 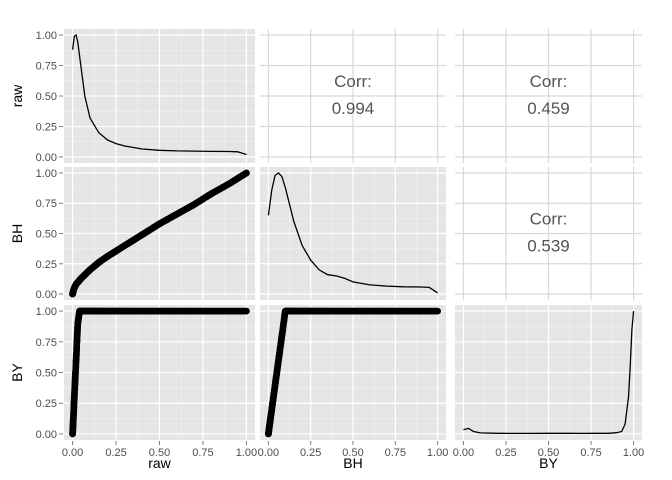 I want to click on density-curve-BY, so click(x=549, y=373).